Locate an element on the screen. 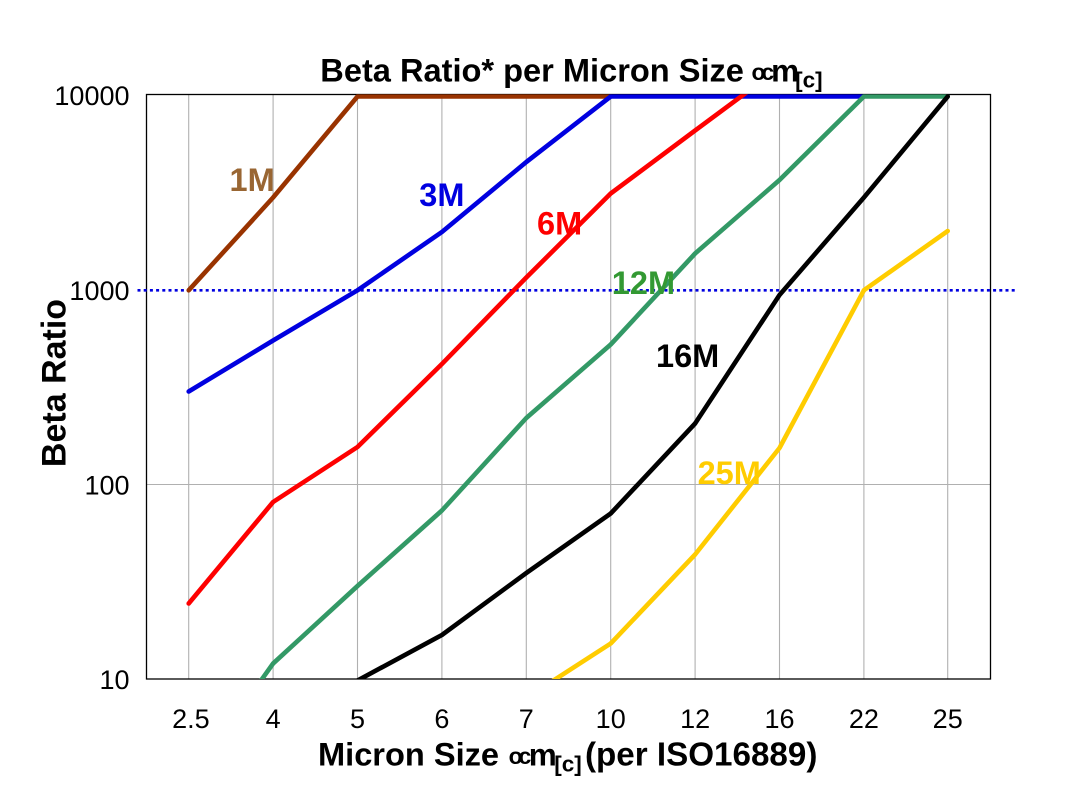 The image size is (1092, 786). svg-text: 4 is located at coordinates (273, 719).